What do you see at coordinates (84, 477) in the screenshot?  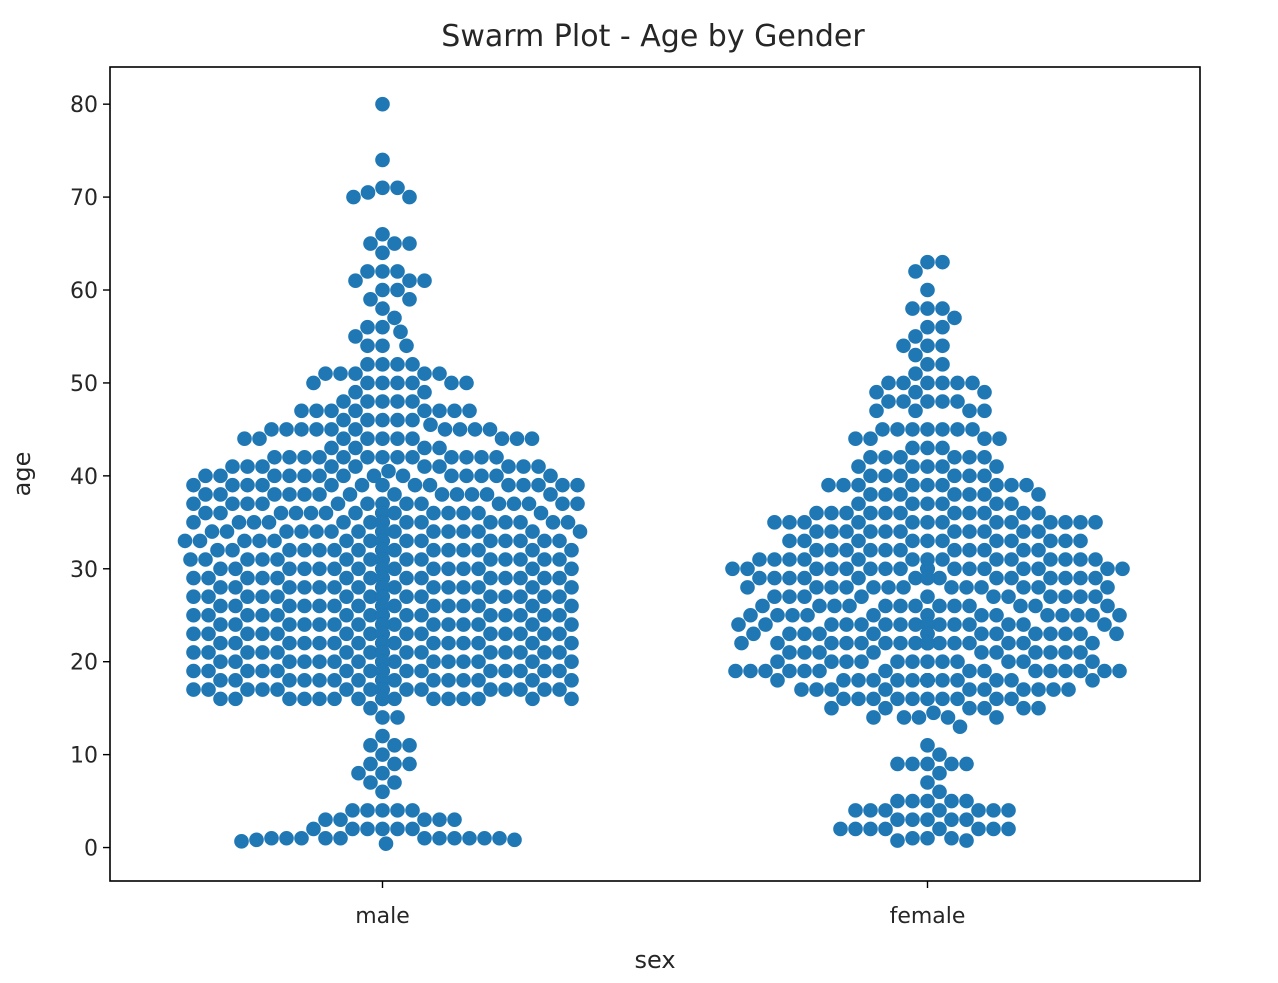 I see `y-tick-label: 40` at bounding box center [84, 477].